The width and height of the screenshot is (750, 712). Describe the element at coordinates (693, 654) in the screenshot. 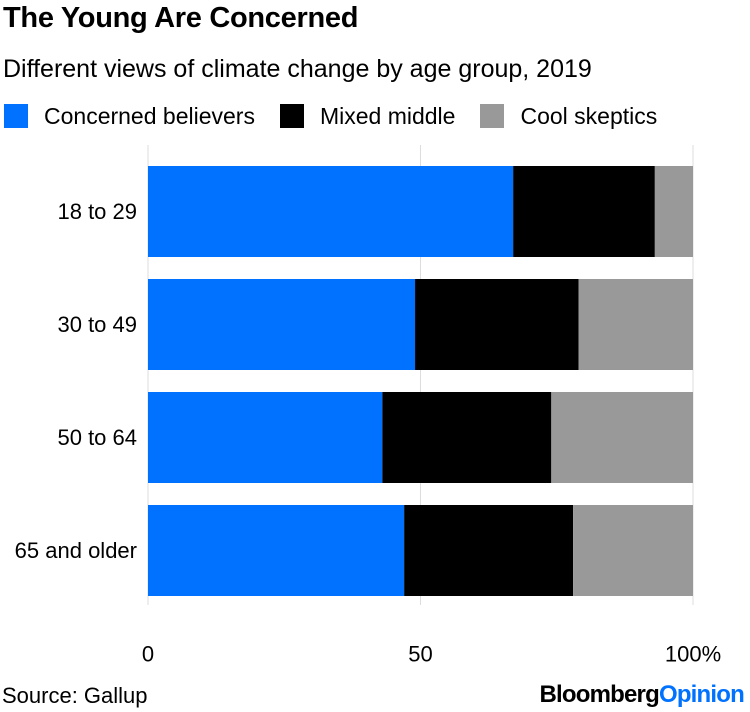

I see `x-tick-label-2: 100%` at that location.